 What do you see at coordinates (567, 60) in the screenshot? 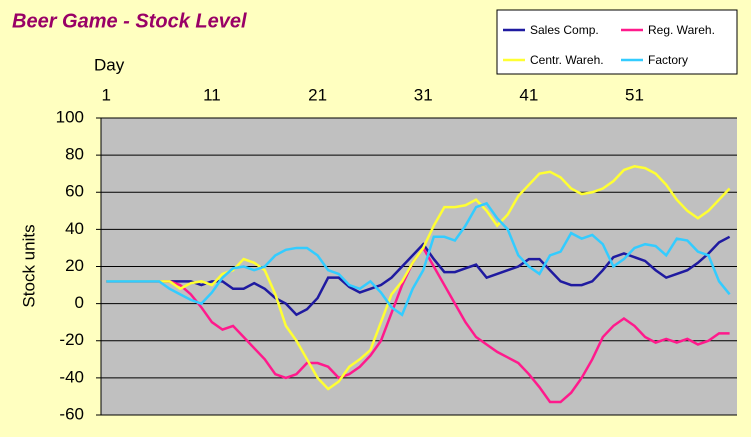
I see `legend-label: Centr. Wareh.` at bounding box center [567, 60].